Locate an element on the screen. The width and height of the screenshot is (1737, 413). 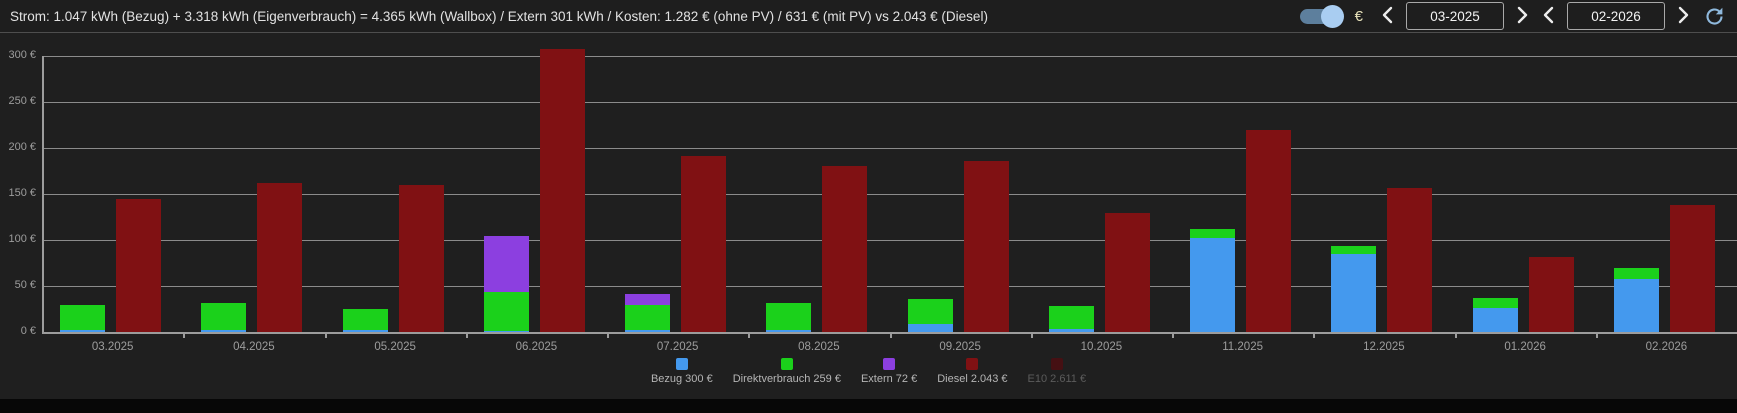
legend-label: Direktverbrauch 259 € is located at coordinates (786, 379).